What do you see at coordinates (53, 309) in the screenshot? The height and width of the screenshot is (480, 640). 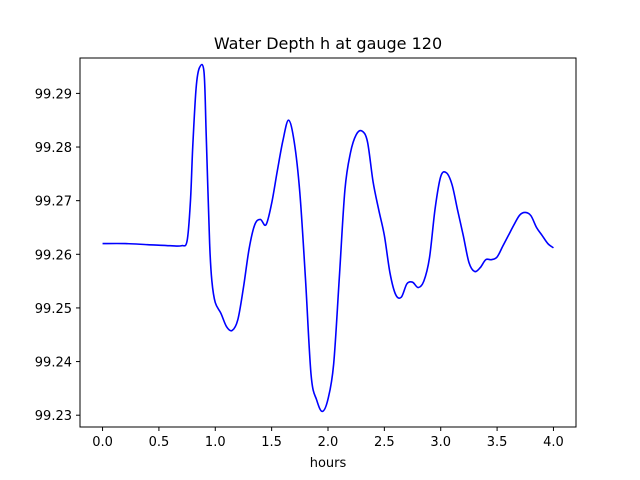 I see `y-tick-label: 99.25` at bounding box center [53, 309].